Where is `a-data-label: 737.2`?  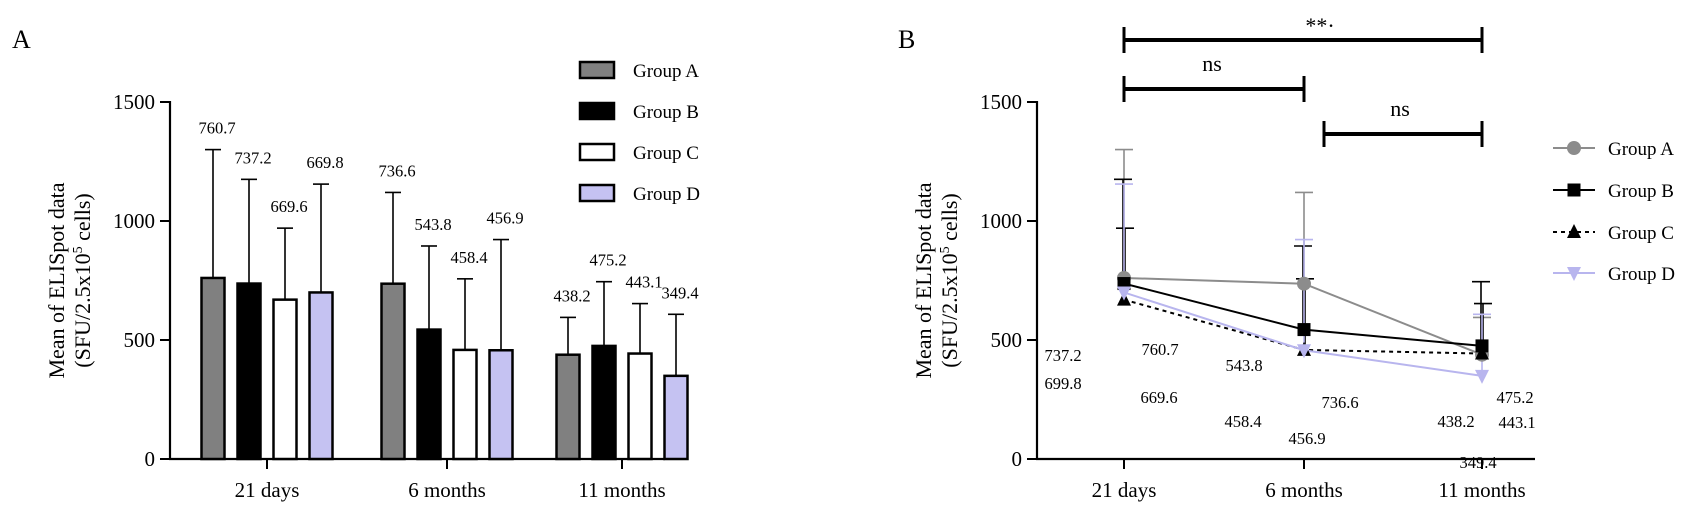 a-data-label: 737.2 is located at coordinates (252, 157).